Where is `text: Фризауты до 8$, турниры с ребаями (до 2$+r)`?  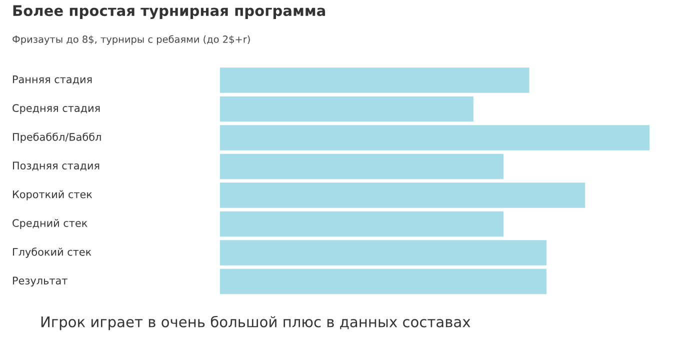 text: Фризауты до 8$, турниры с ребаями (до 2$+r) is located at coordinates (131, 40).